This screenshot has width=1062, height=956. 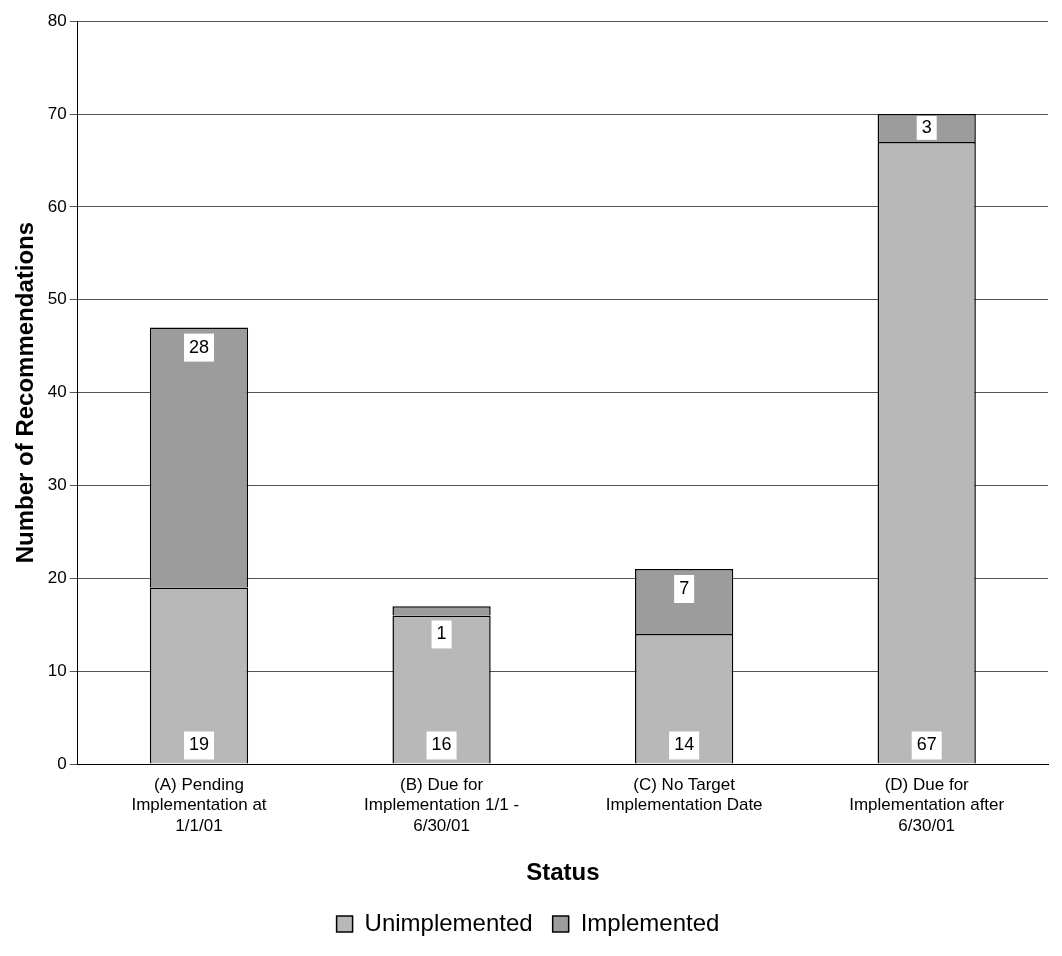 What do you see at coordinates (62, 763) in the screenshot?
I see `y-tick-label: 0` at bounding box center [62, 763].